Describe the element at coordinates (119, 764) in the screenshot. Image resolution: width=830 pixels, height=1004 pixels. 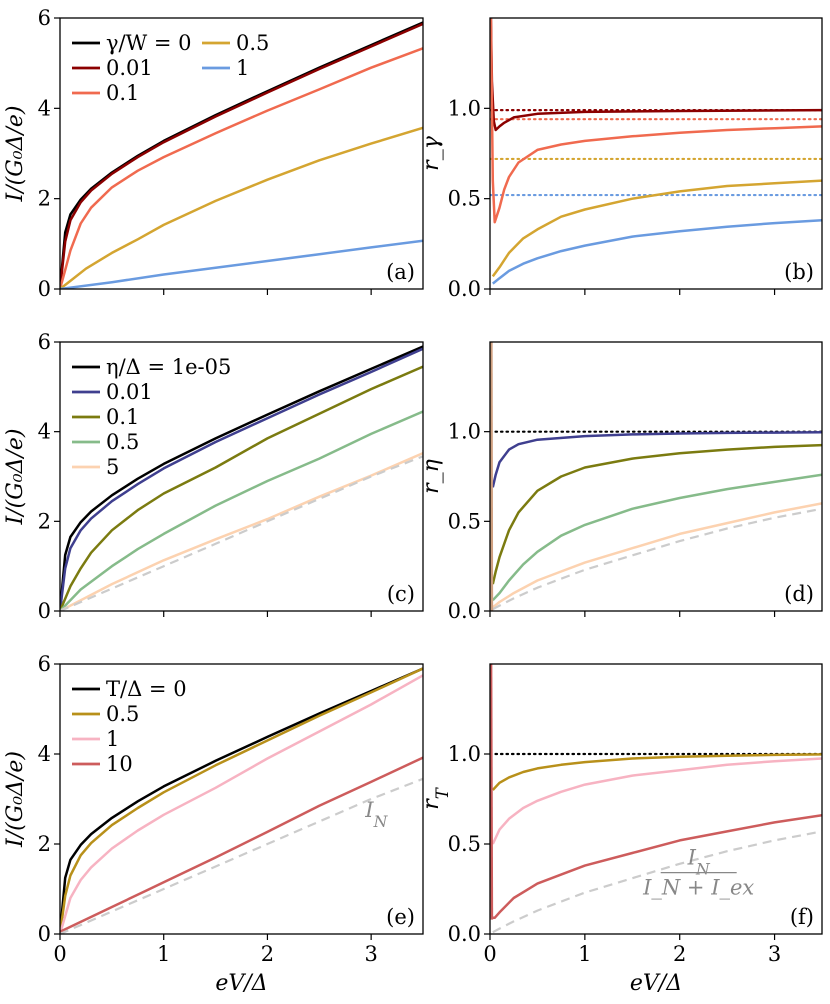
I see `legend-label: 10` at that location.